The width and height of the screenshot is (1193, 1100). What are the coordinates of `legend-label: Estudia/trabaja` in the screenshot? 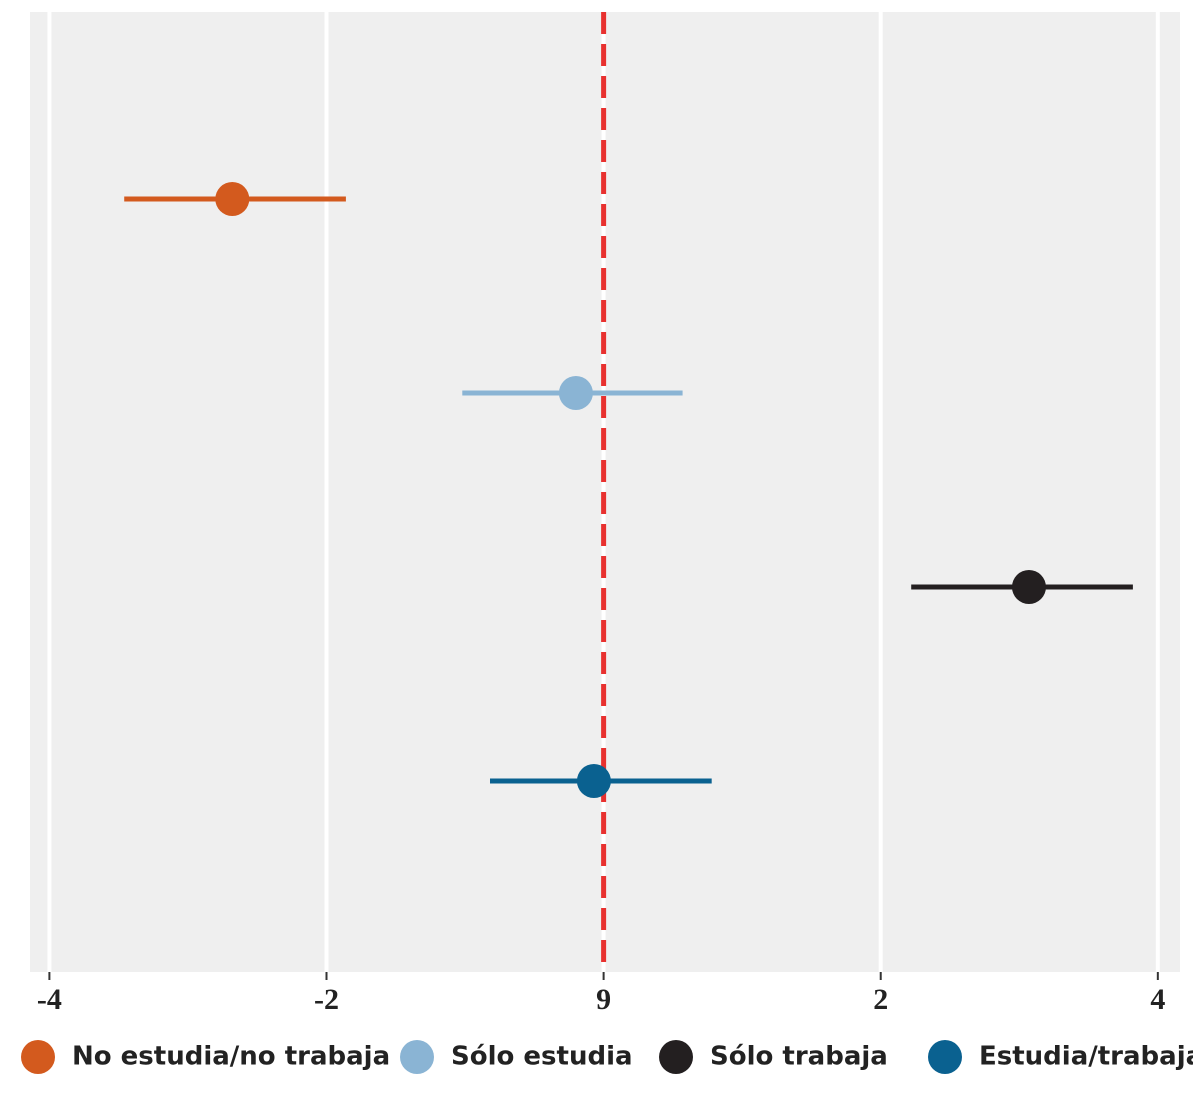 It's located at (1086, 1057).